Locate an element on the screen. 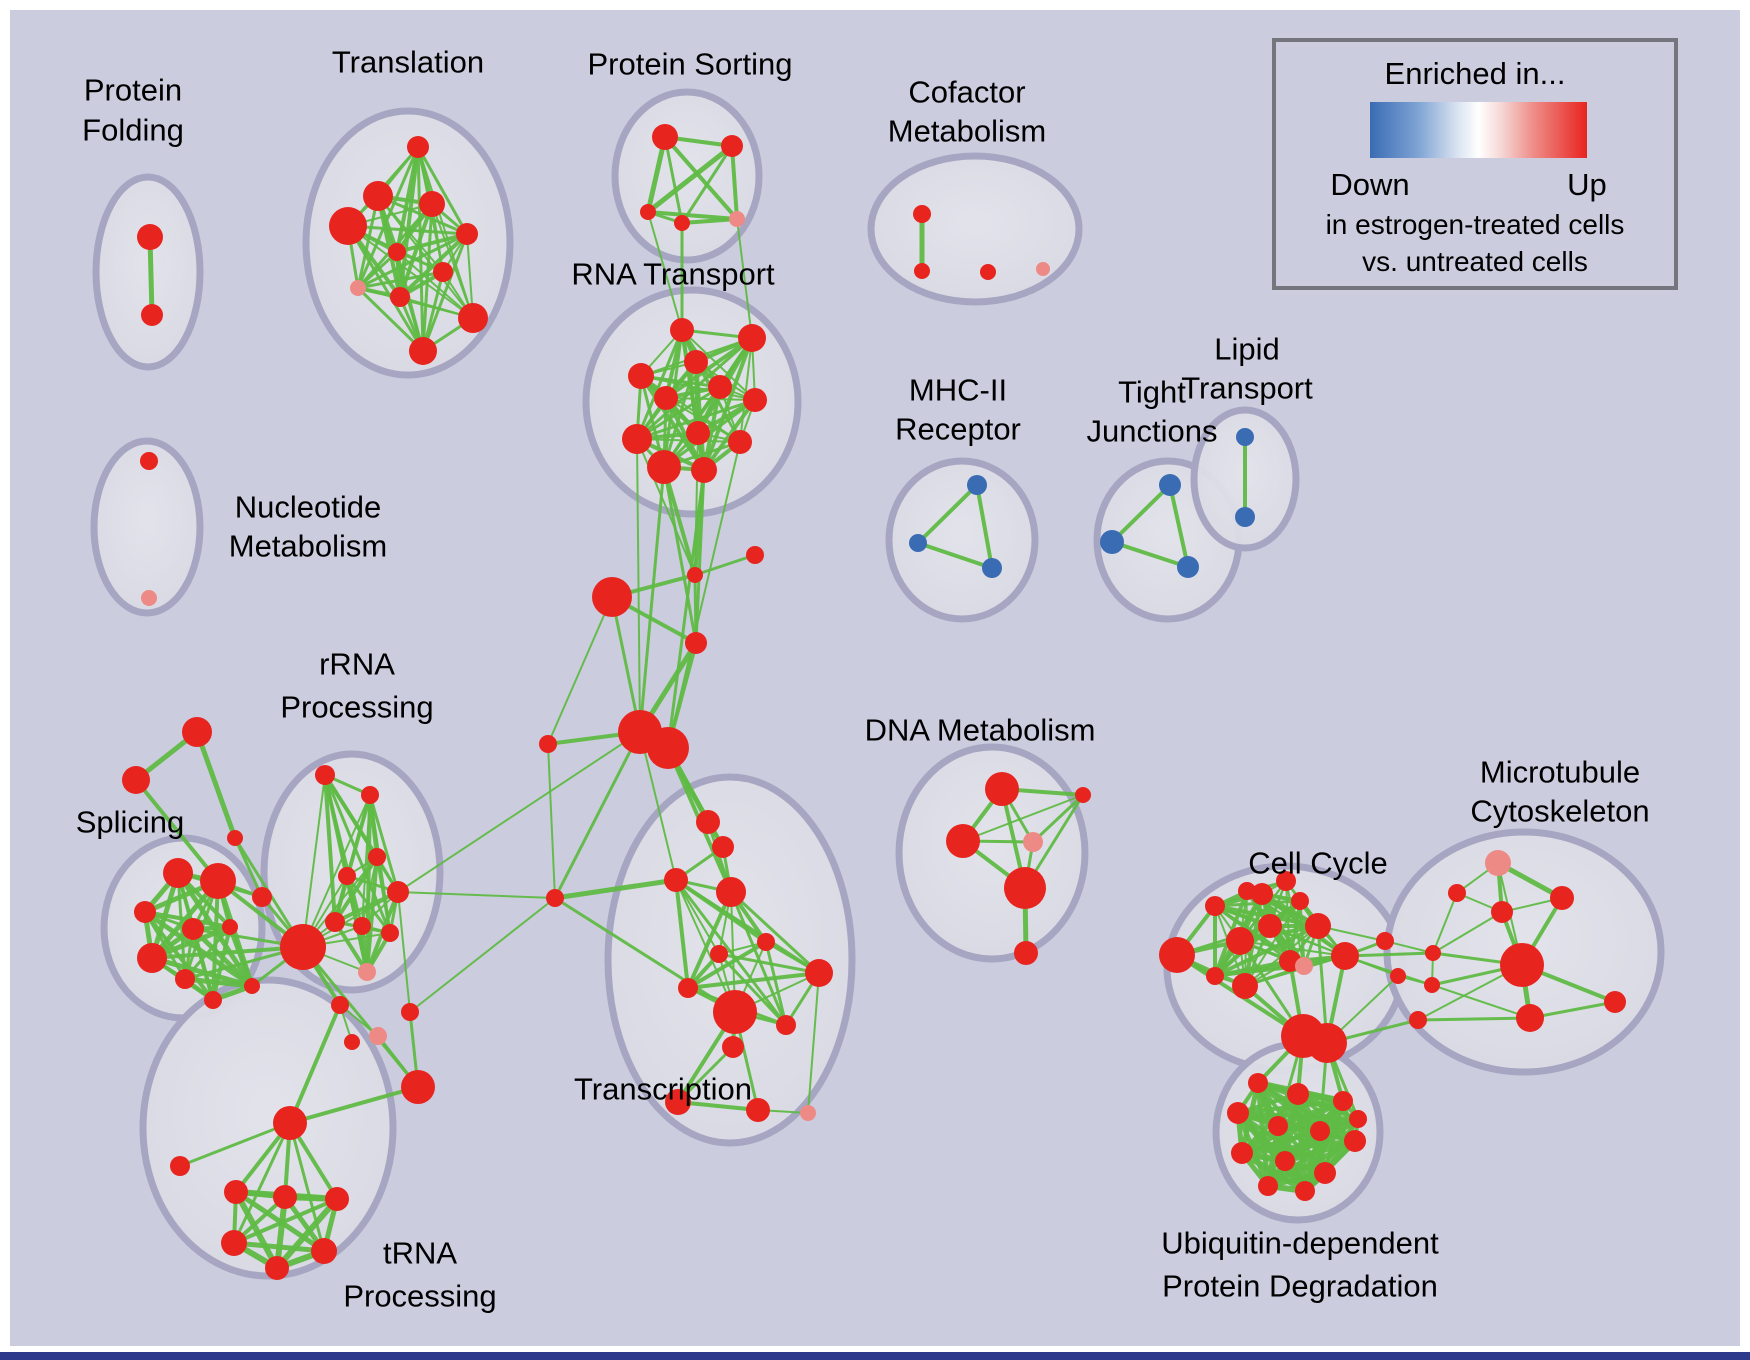 Image resolution: width=1750 pixels, height=1360 pixels. edge-twin1-tc3 is located at coordinates (658, 806).